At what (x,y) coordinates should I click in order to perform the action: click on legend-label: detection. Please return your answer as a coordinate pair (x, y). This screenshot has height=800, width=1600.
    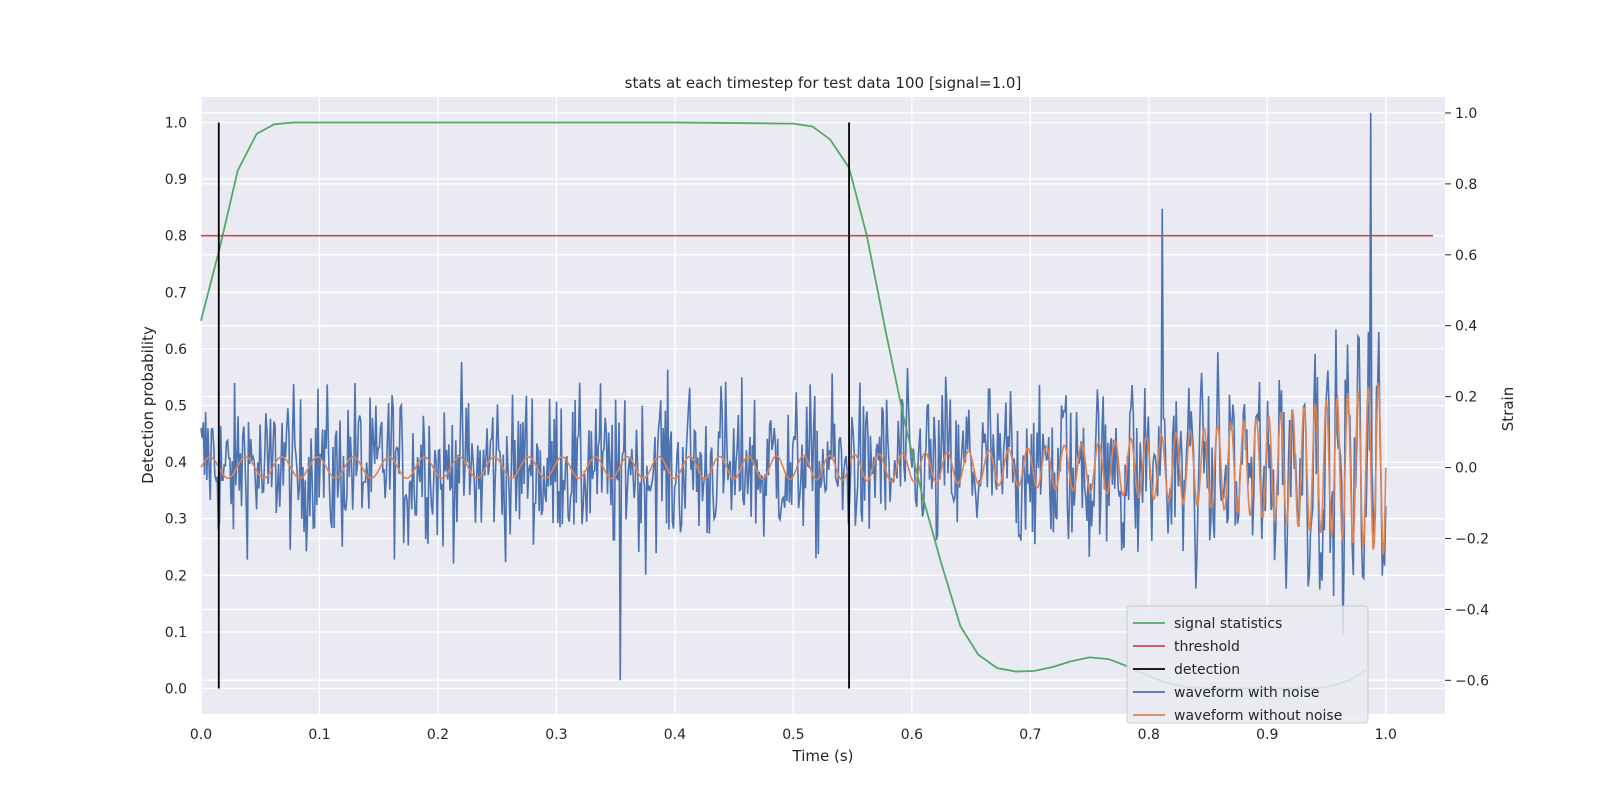
    Looking at the image, I should click on (1207, 670).